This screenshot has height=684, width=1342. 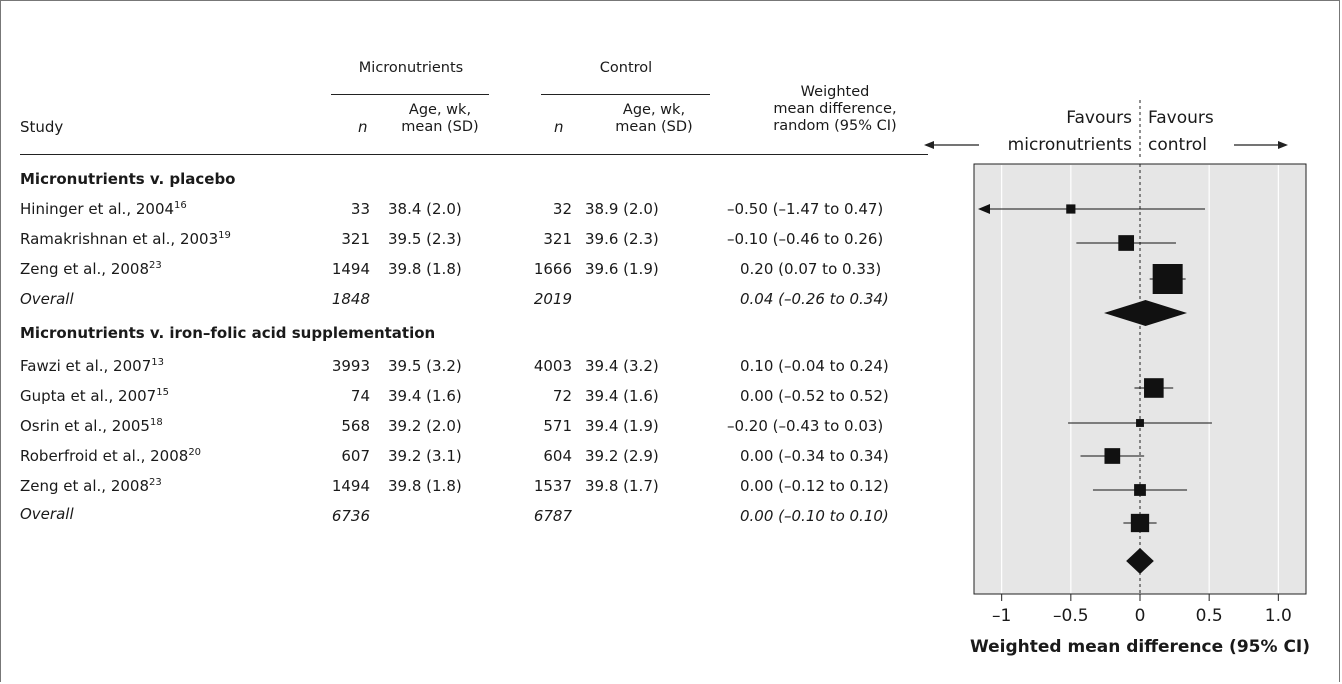 What do you see at coordinates (559, 127) in the screenshot?
I see `header-n-control: n` at bounding box center [559, 127].